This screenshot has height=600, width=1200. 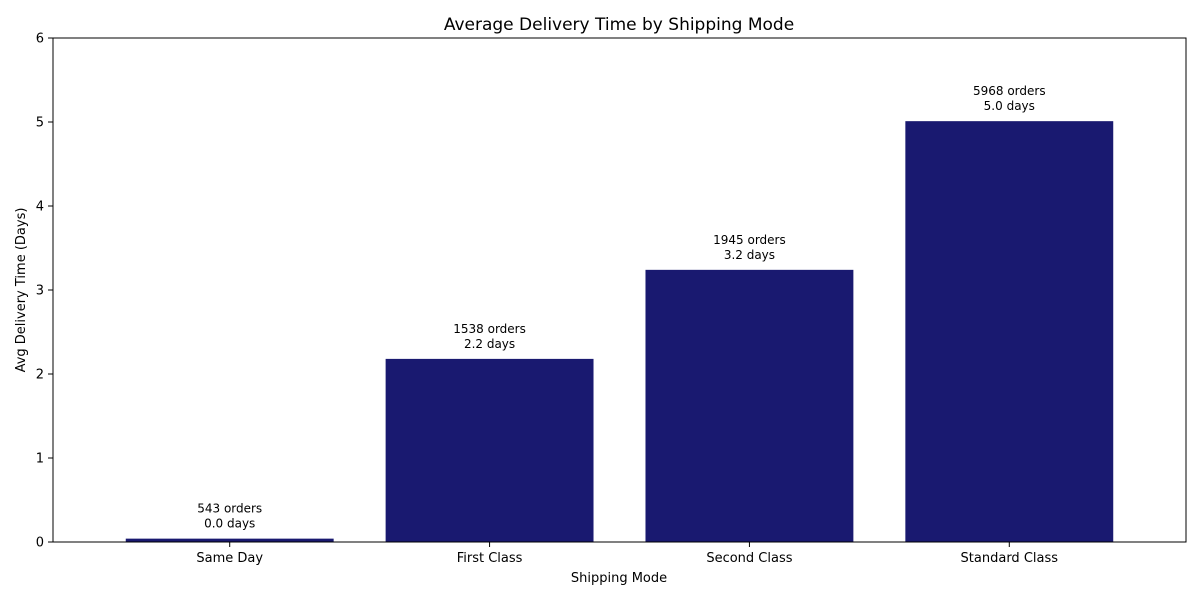 I want to click on orders-label: 5968 orders, so click(x=1009, y=91).